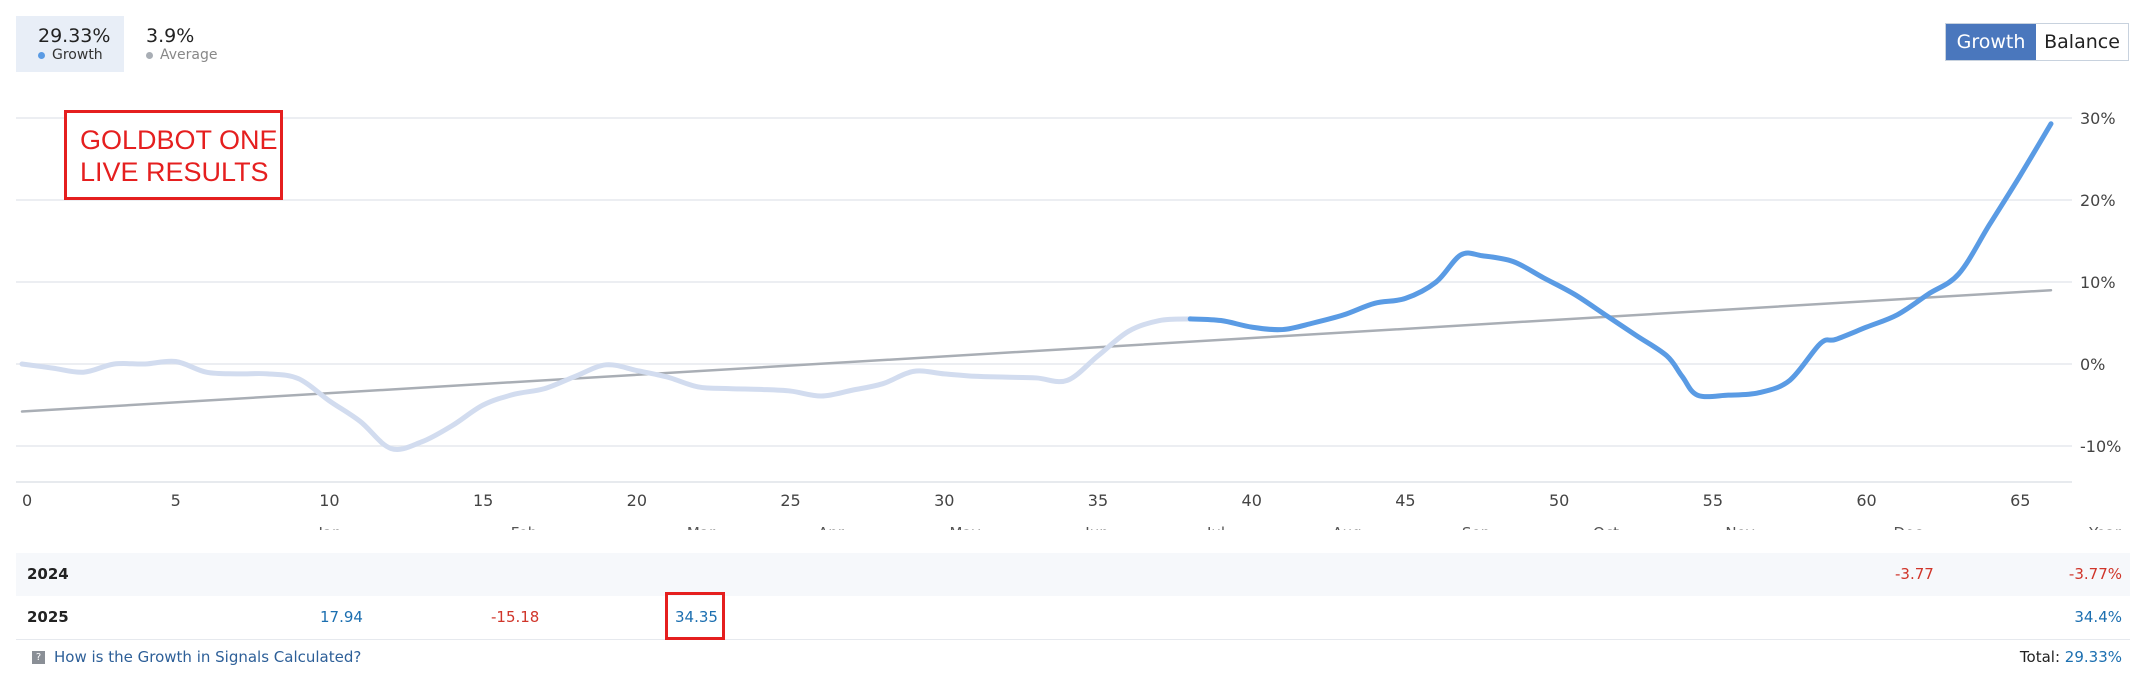 The height and width of the screenshot is (682, 2146). Describe the element at coordinates (515, 617) in the screenshot. I see `cell-2025-feb: -15.18` at that location.